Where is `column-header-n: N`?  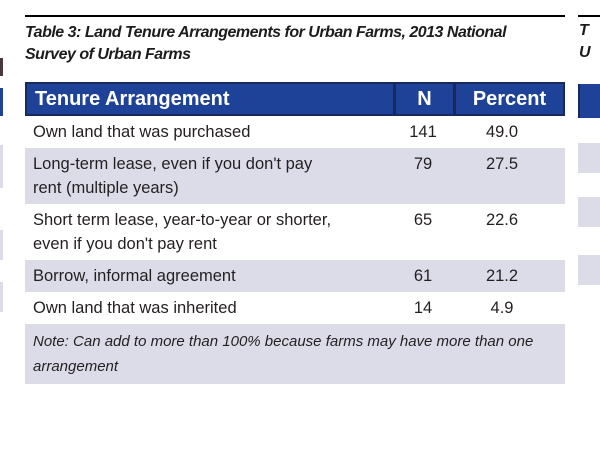
column-header-n: N is located at coordinates (423, 99).